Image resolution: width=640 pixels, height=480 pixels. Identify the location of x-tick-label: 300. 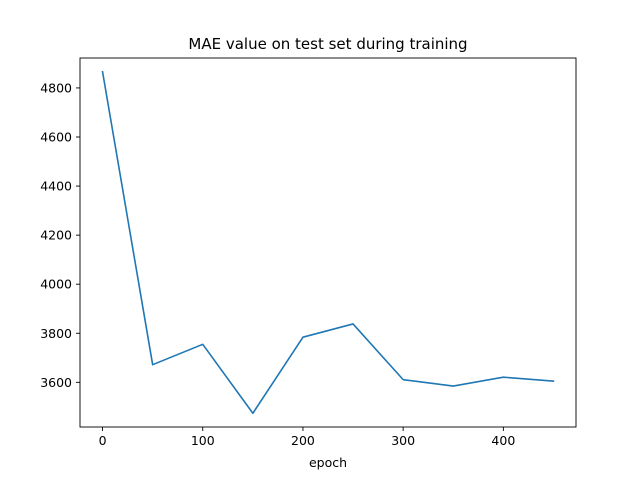
(403, 440).